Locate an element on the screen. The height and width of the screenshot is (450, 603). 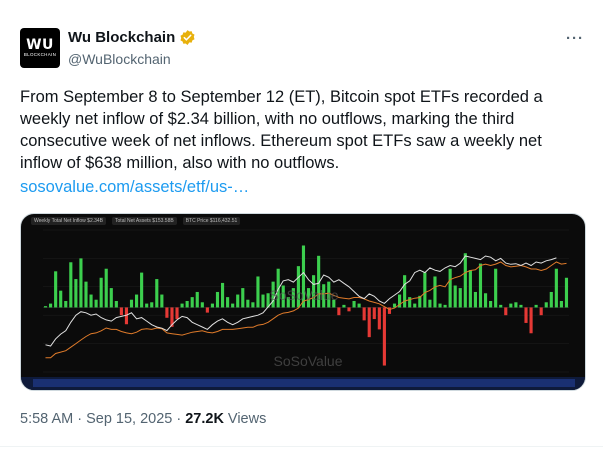
watermark-top: SoSoValue is located at coordinates (303, 295).